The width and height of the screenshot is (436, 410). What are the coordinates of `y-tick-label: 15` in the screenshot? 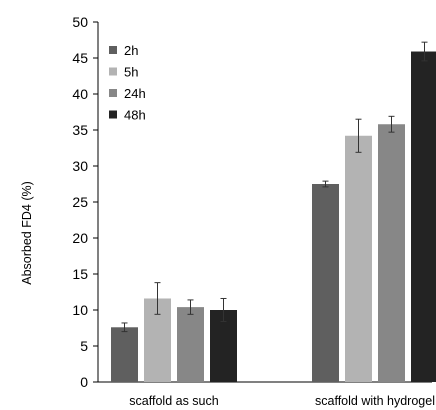 It's located at (80, 274).